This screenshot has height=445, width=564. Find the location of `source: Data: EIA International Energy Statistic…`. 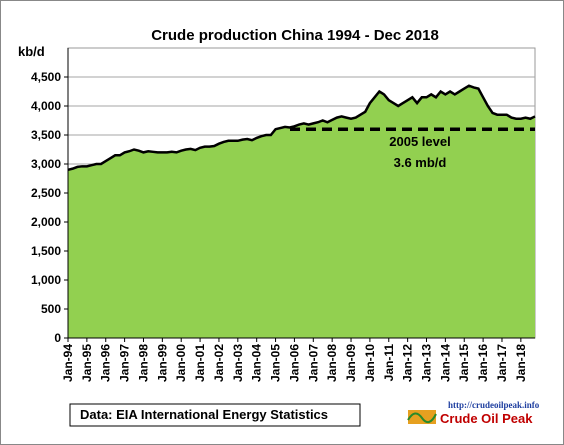

source: Data: EIA International Energy Statistic… is located at coordinates (204, 414).